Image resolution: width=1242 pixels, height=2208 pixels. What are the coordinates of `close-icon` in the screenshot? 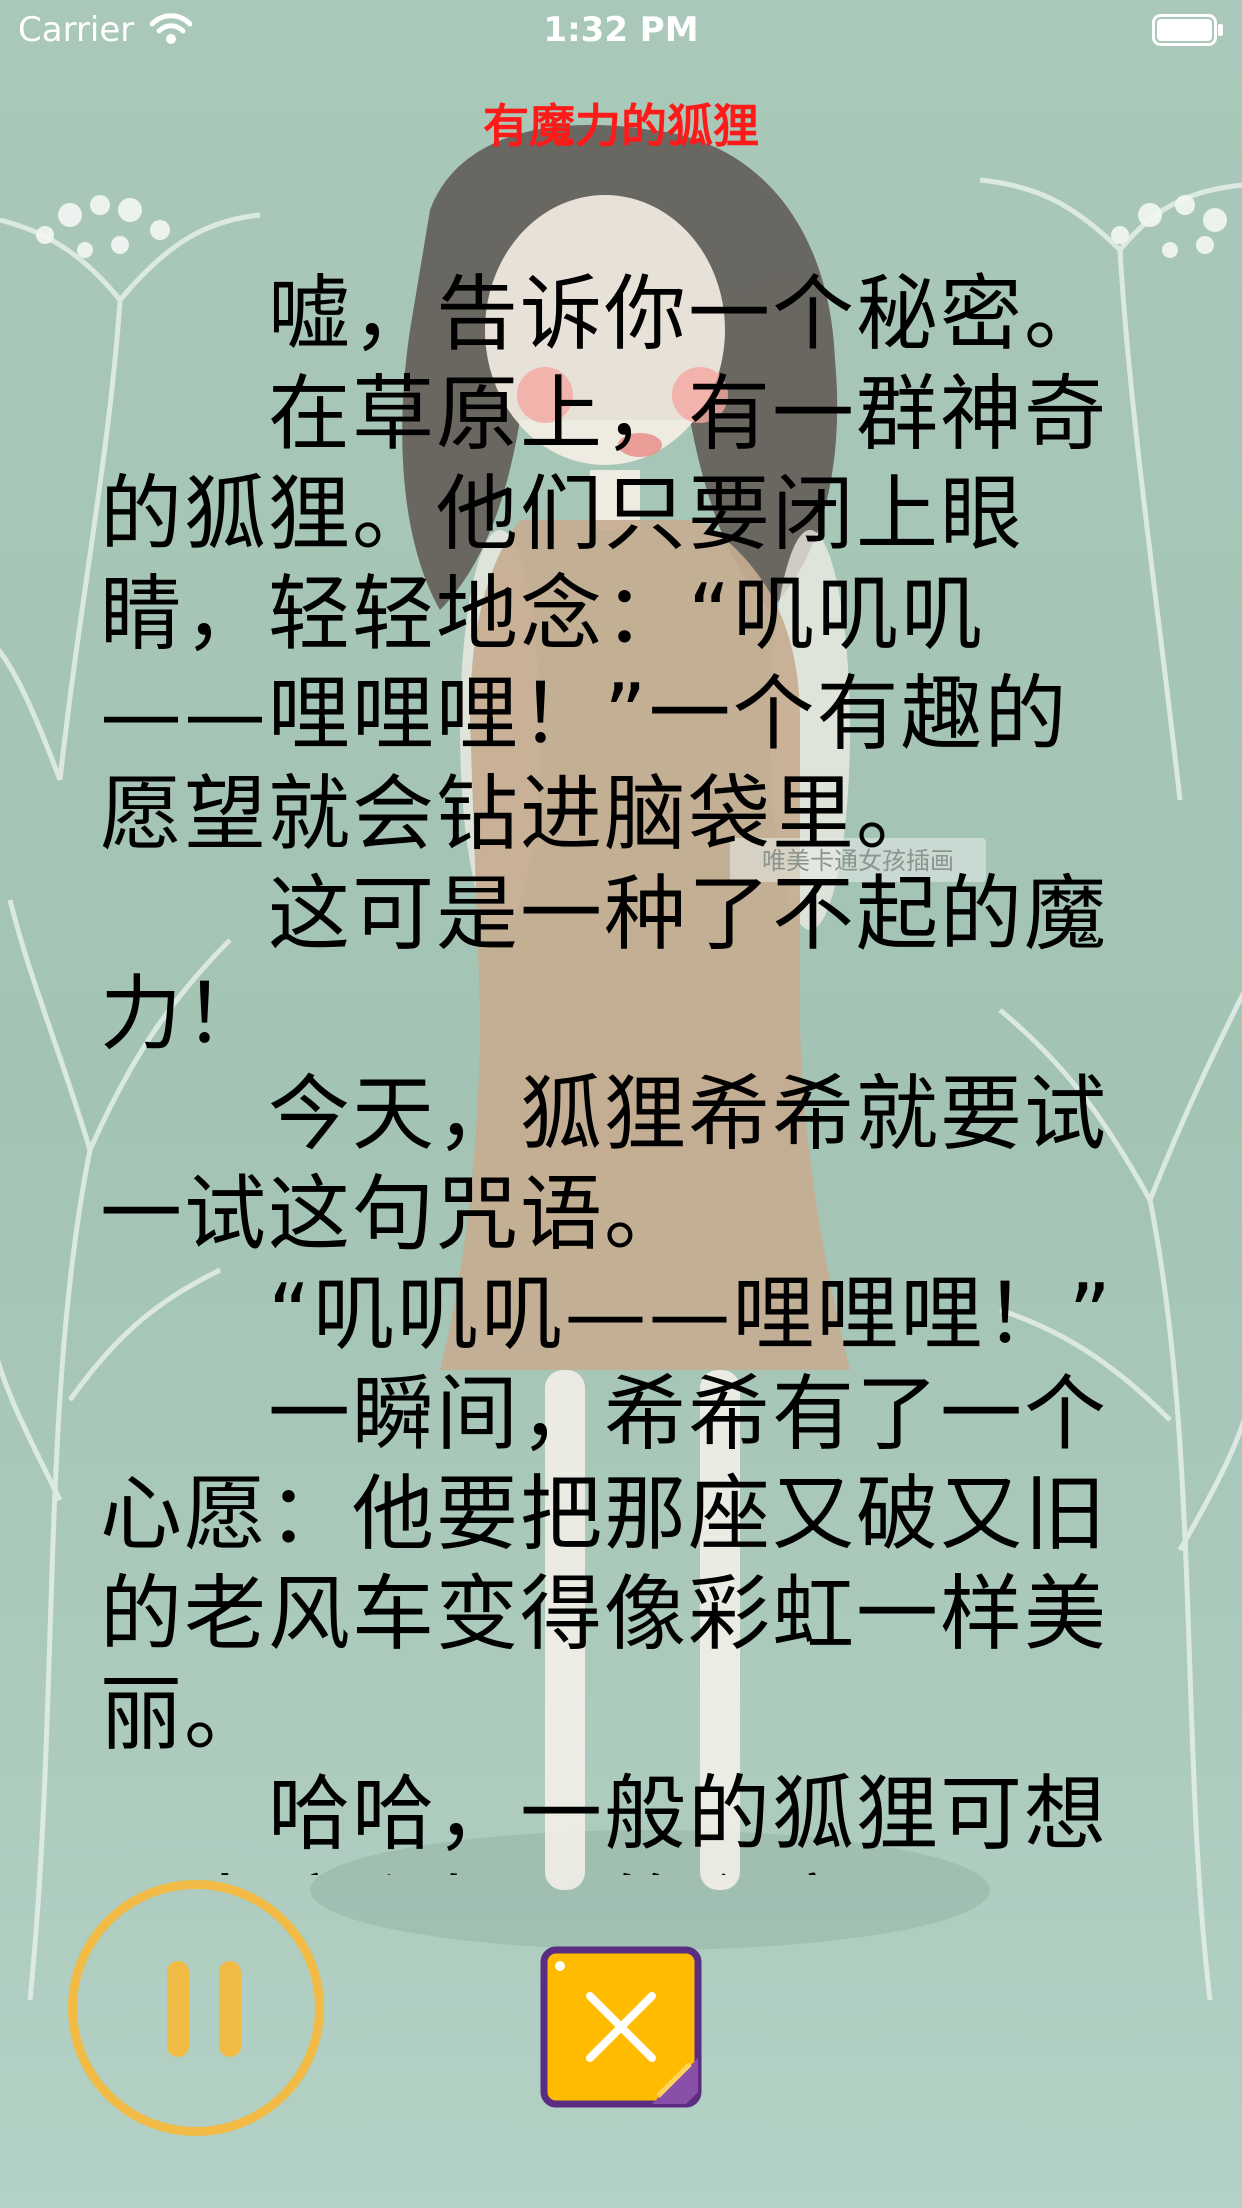 It's located at (621, 2027).